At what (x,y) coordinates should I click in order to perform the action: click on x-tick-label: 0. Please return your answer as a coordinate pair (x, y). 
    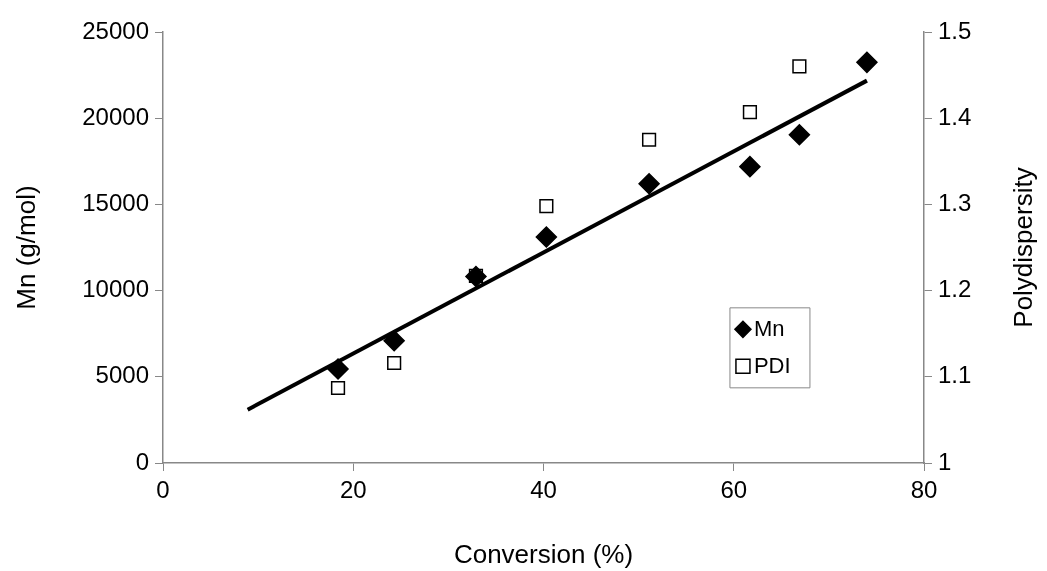
    Looking at the image, I should click on (163, 490).